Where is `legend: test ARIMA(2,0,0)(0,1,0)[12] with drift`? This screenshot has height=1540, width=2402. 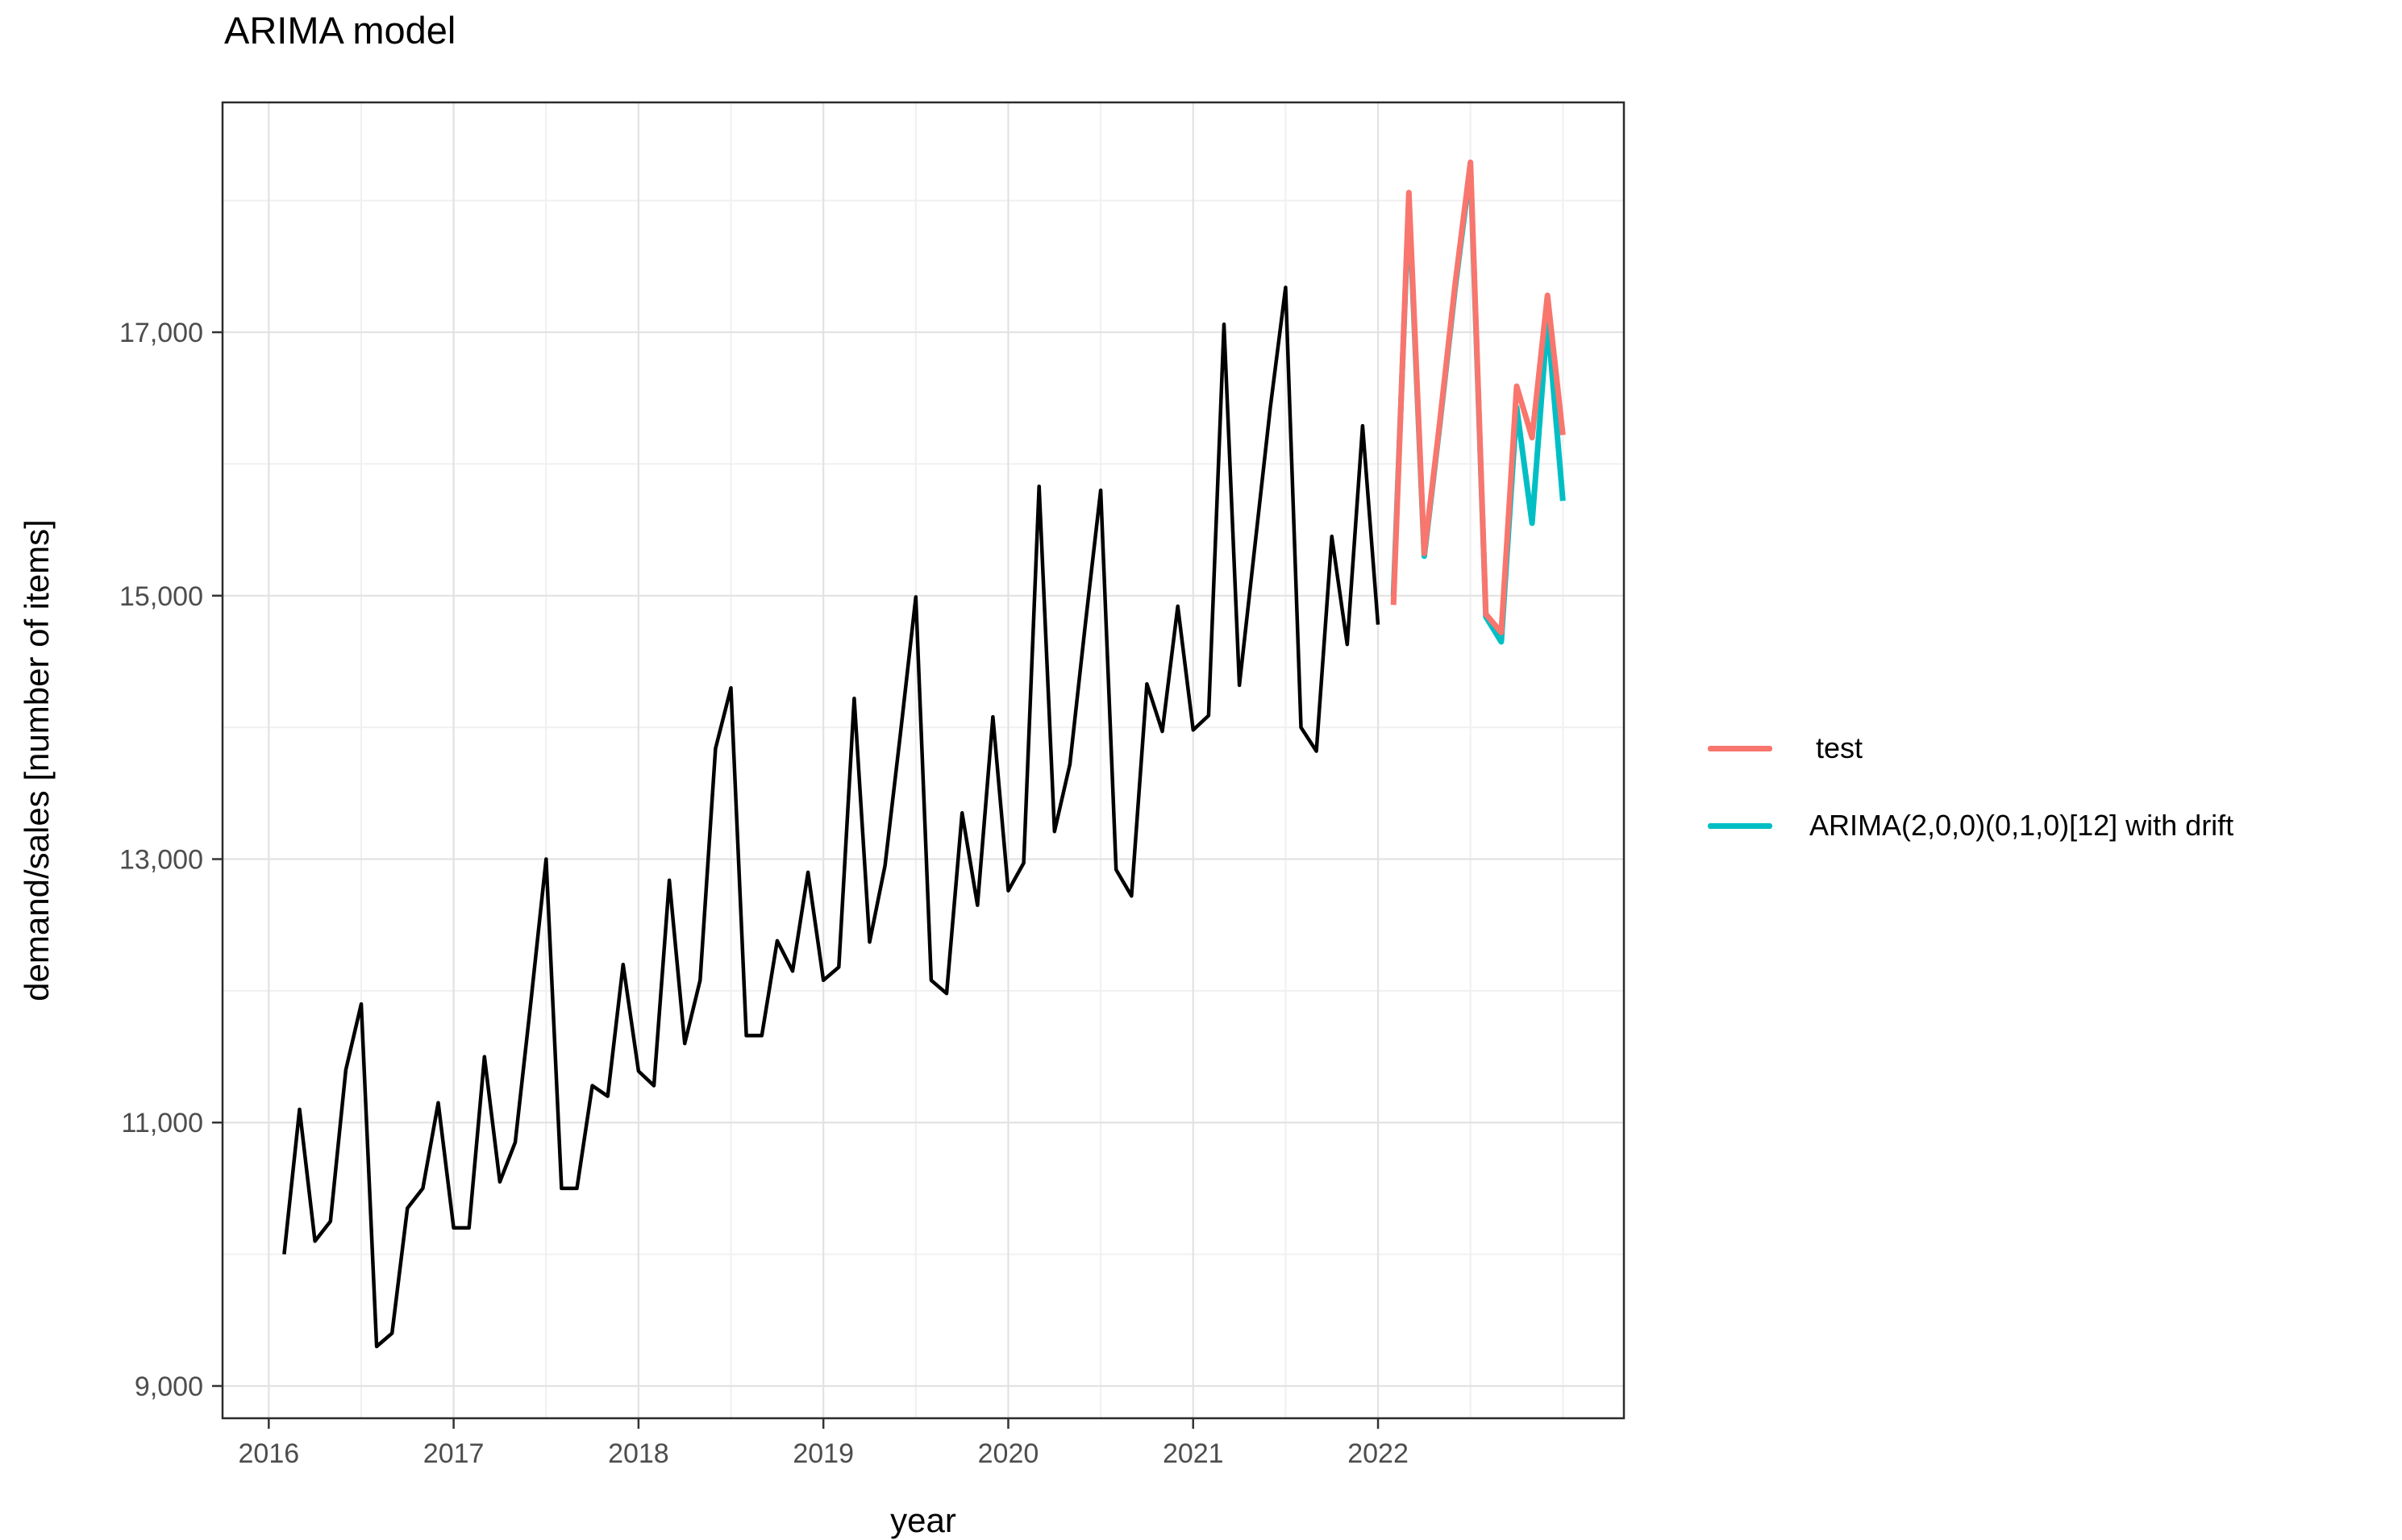 legend: test ARIMA(2,0,0)(0,1,0)[12] with drift is located at coordinates (1971, 787).